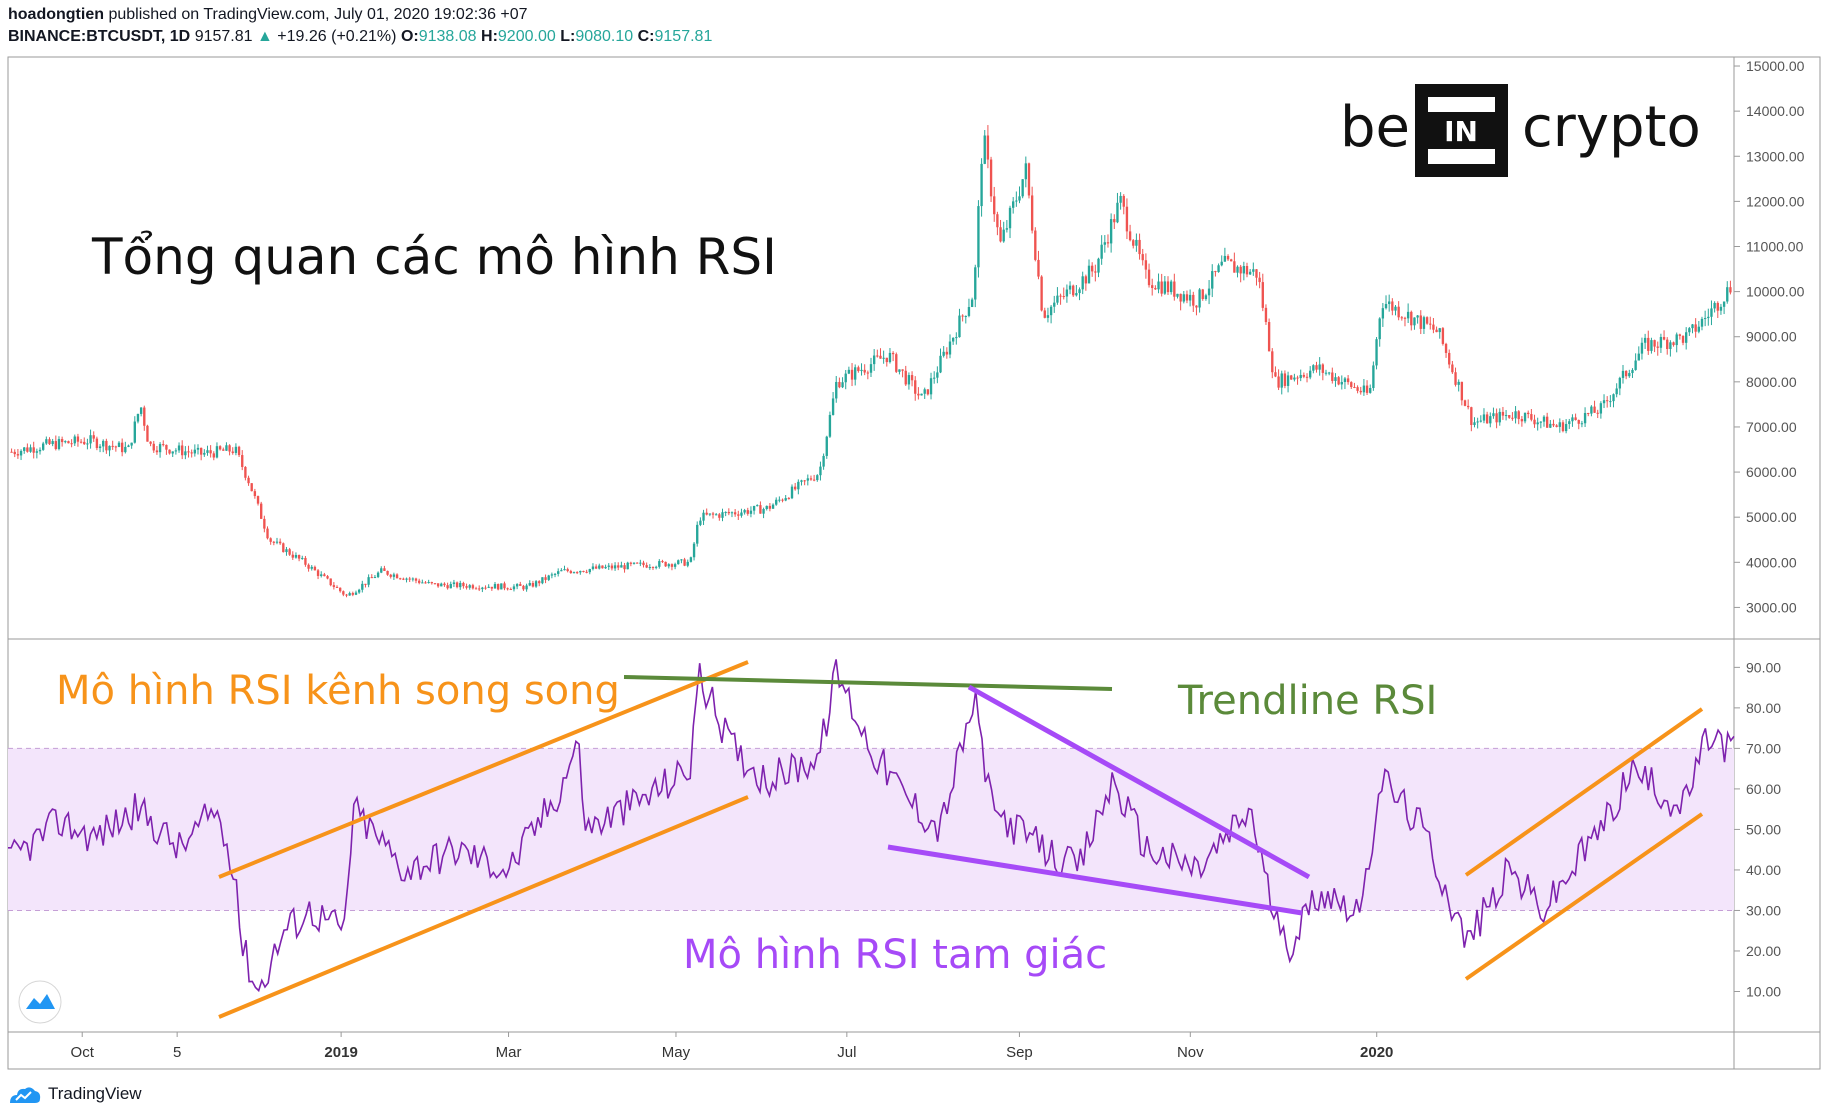 This screenshot has height=1117, width=1828. I want to click on open-value: 9138.08, so click(447, 36).